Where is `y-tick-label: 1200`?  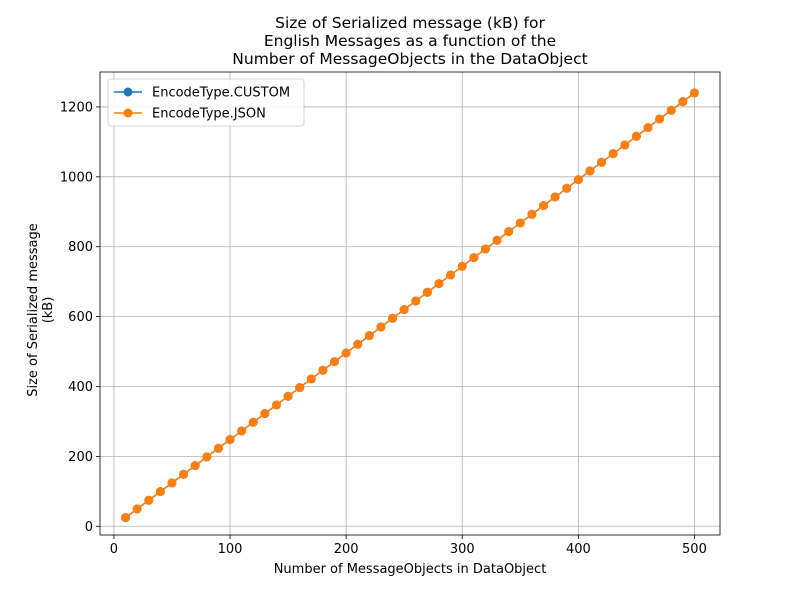 y-tick-label: 1200 is located at coordinates (76, 107).